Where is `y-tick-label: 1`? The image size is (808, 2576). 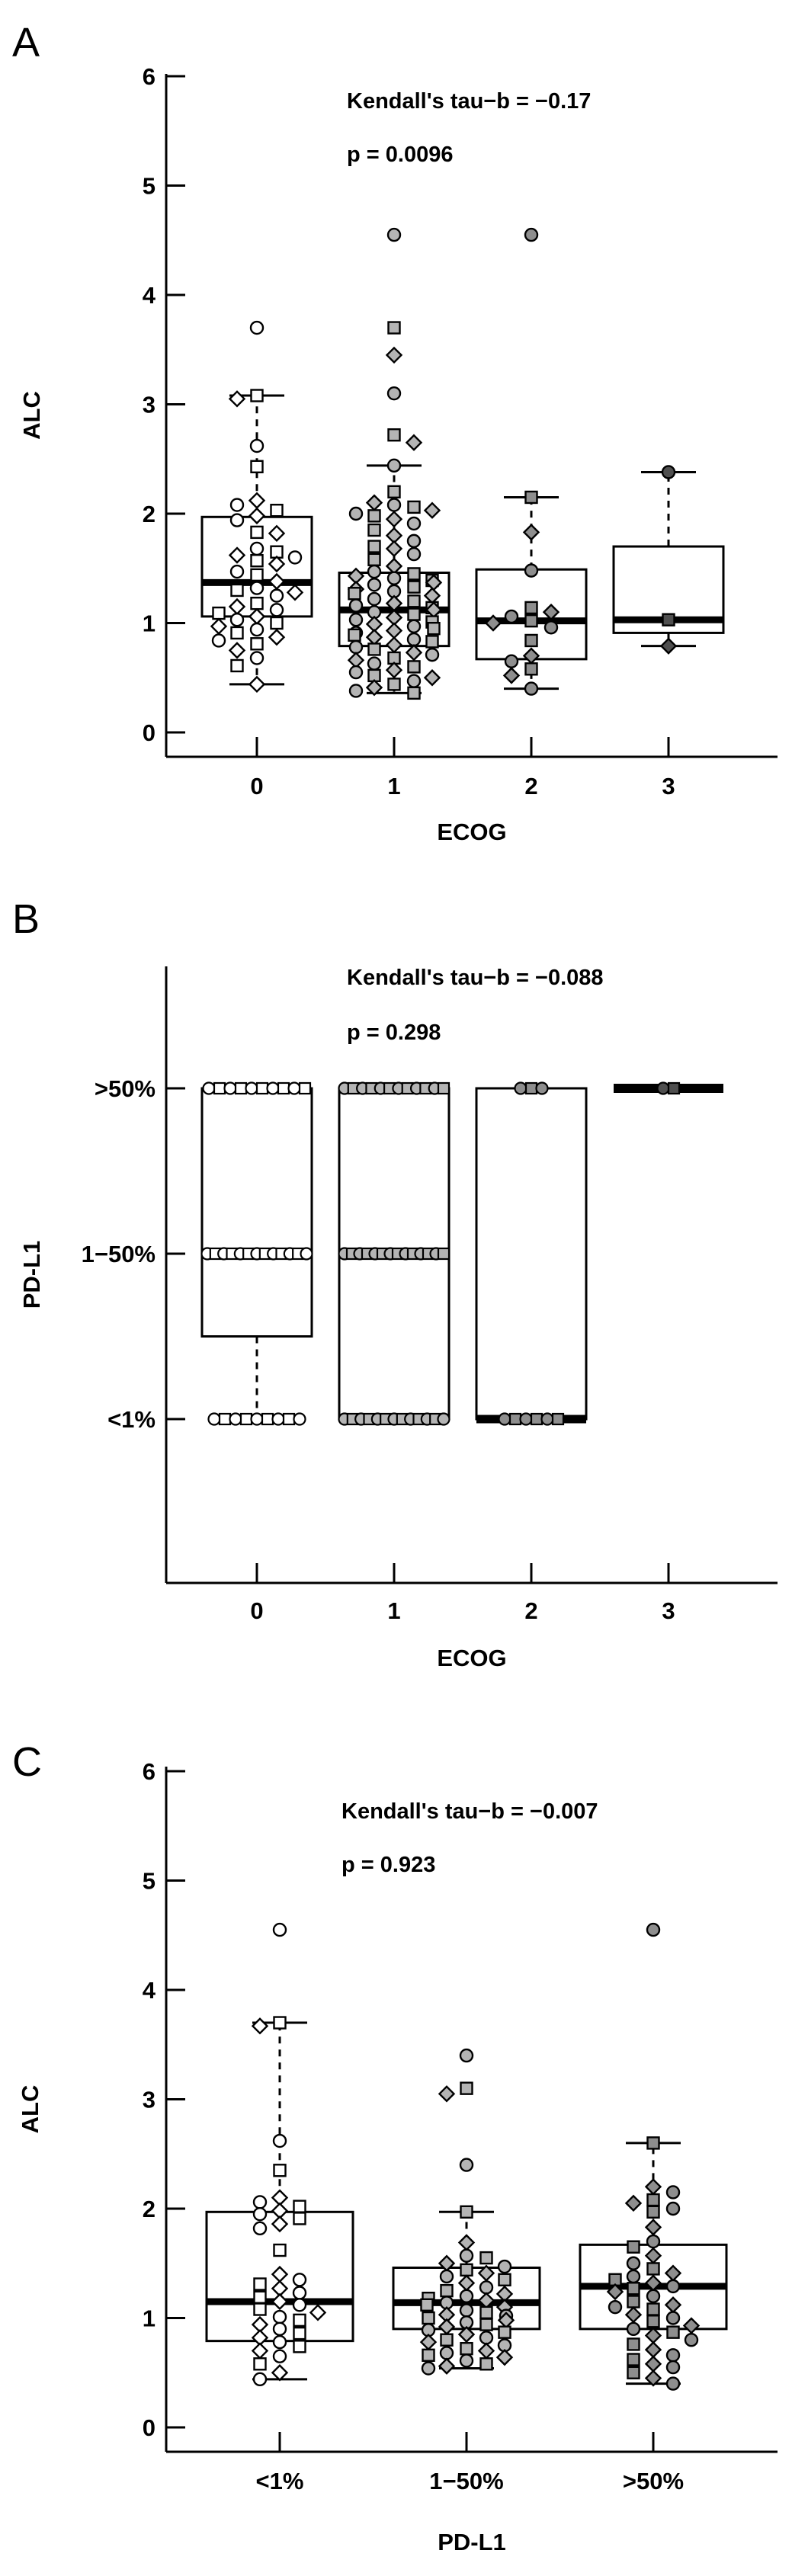 y-tick-label: 1 is located at coordinates (150, 623).